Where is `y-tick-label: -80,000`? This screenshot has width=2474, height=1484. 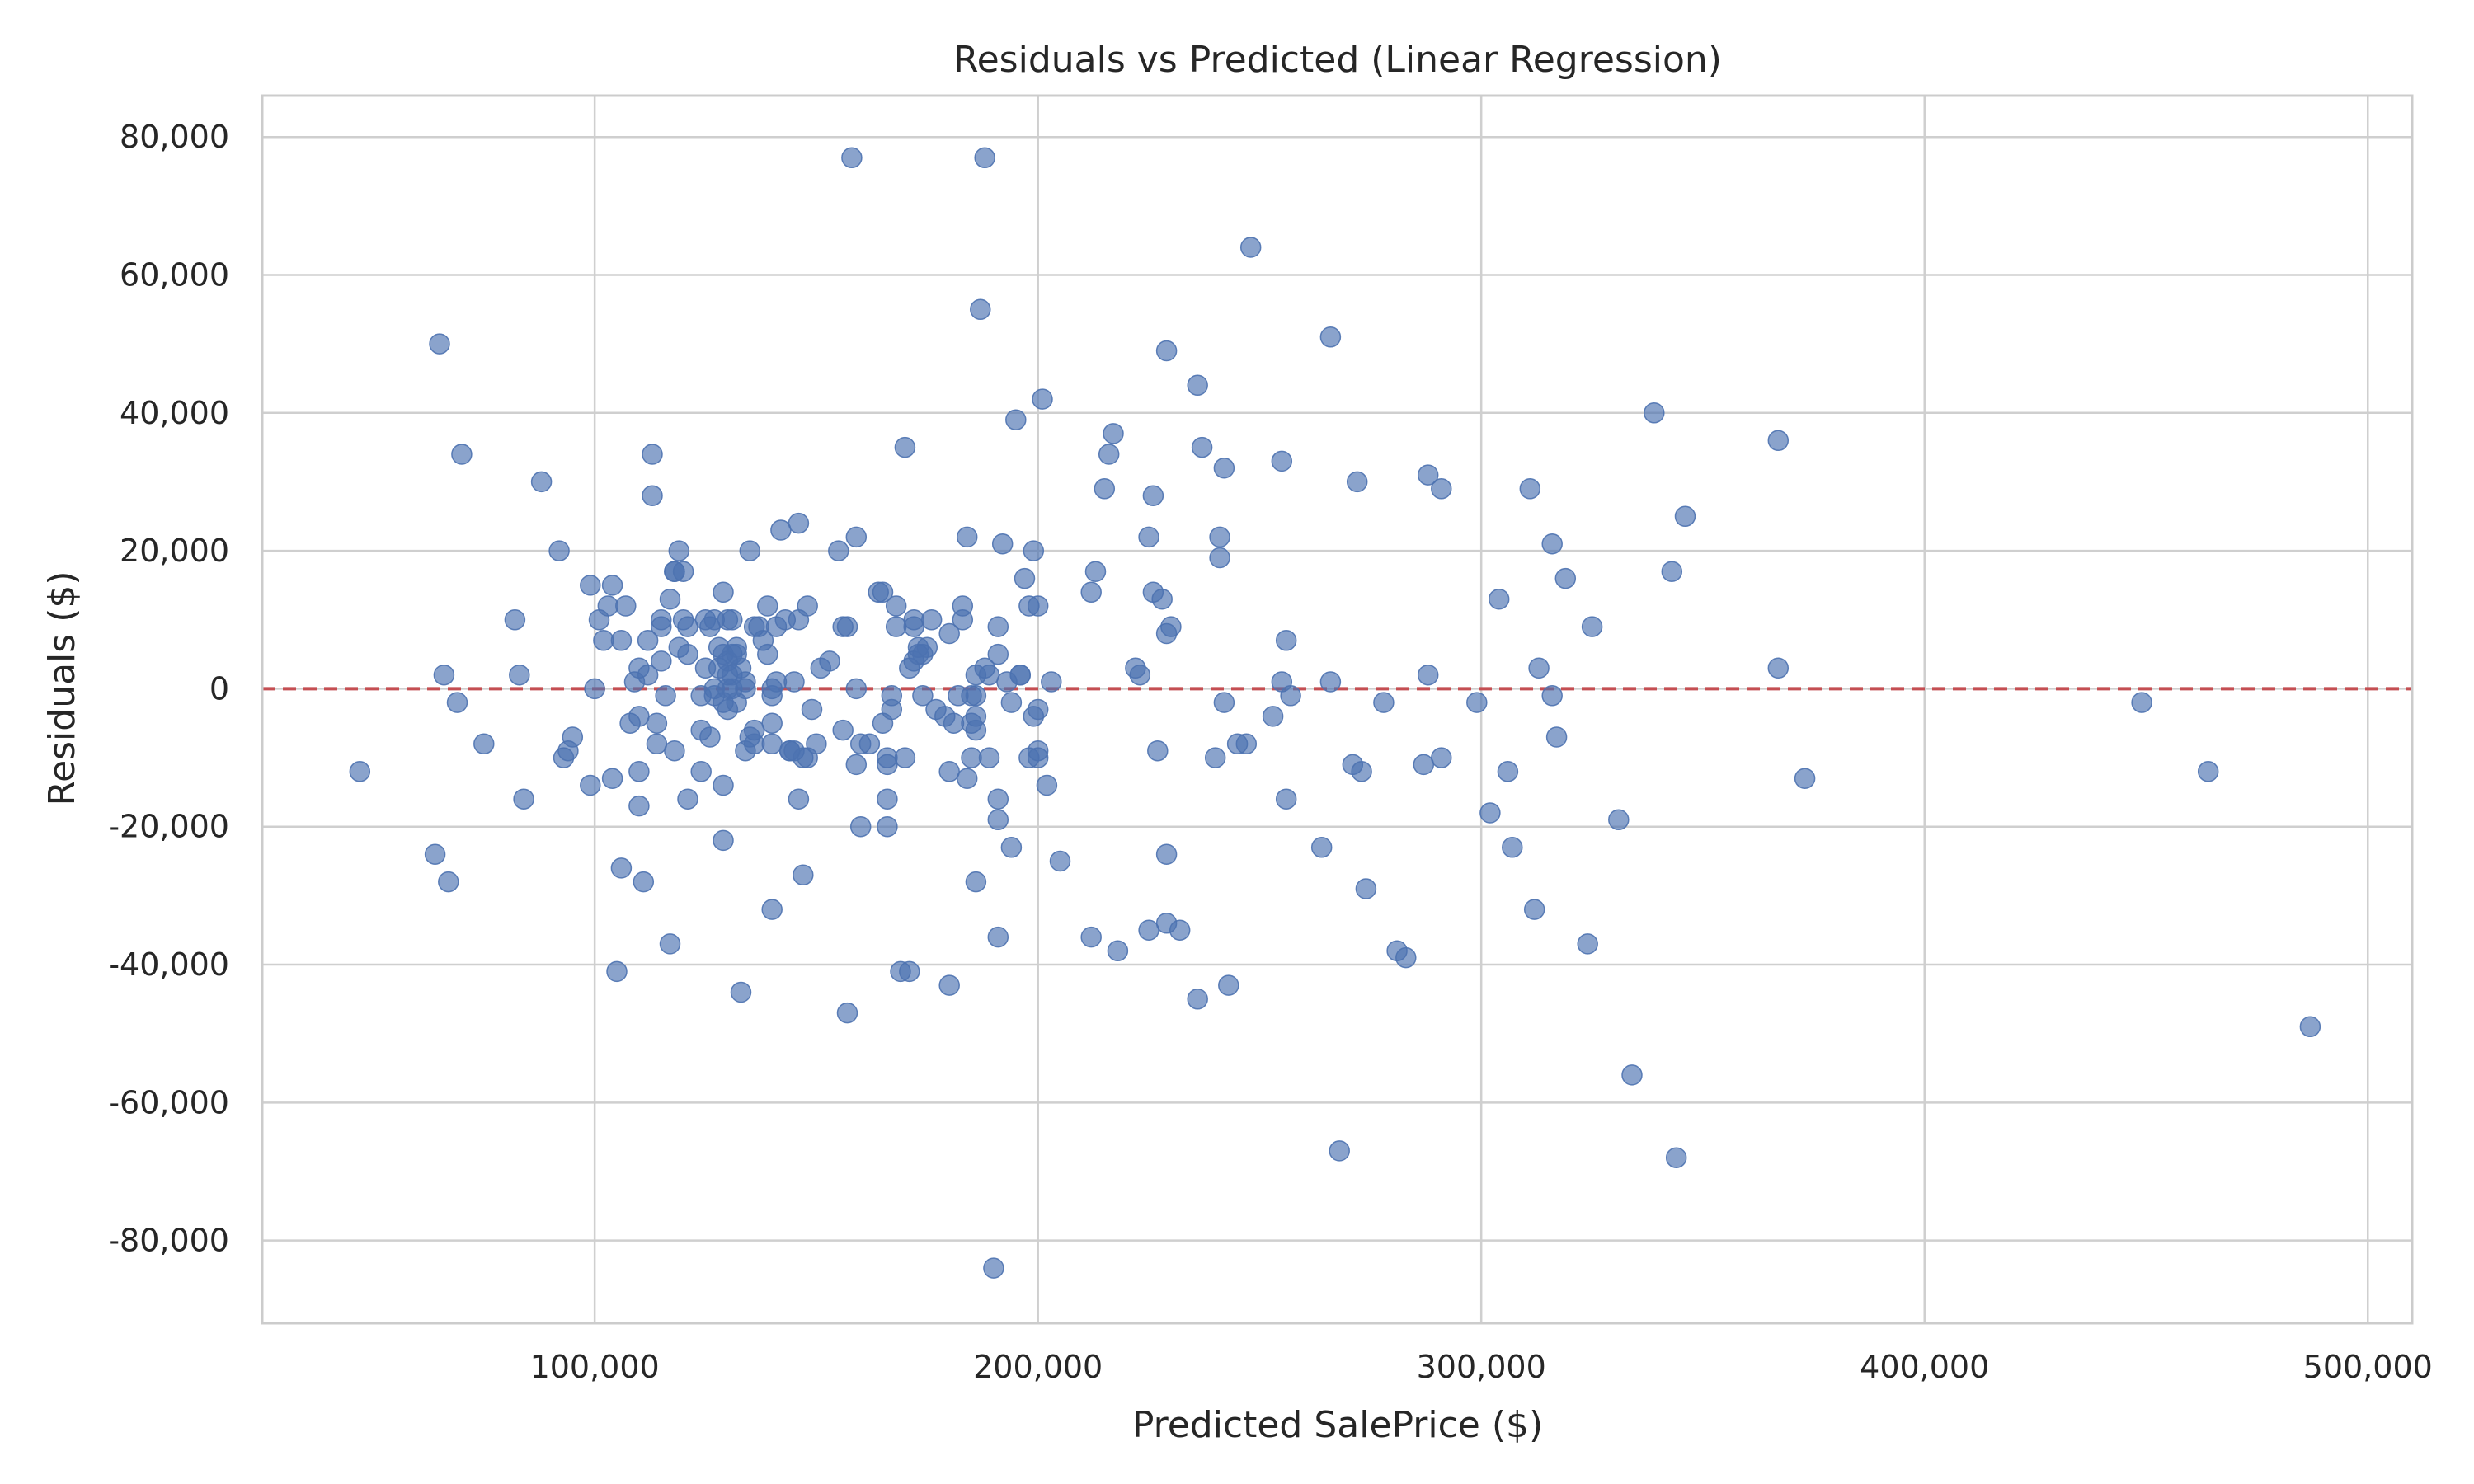
y-tick-label: -80,000 is located at coordinates (168, 1241).